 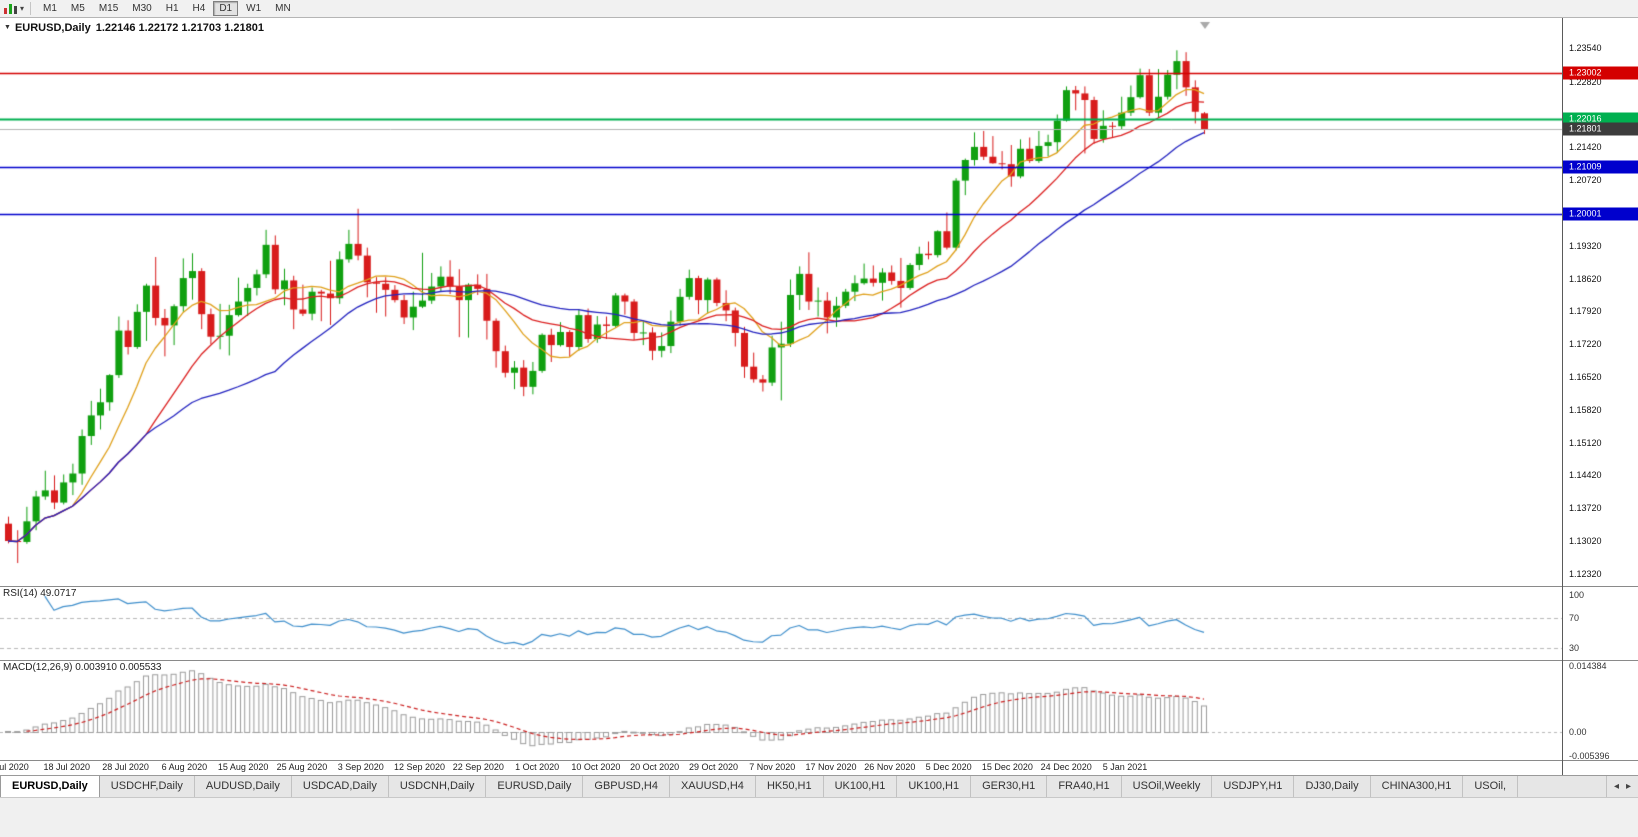 What do you see at coordinates (1577, 594) in the screenshot?
I see `rsi-axis-label: 100` at bounding box center [1577, 594].